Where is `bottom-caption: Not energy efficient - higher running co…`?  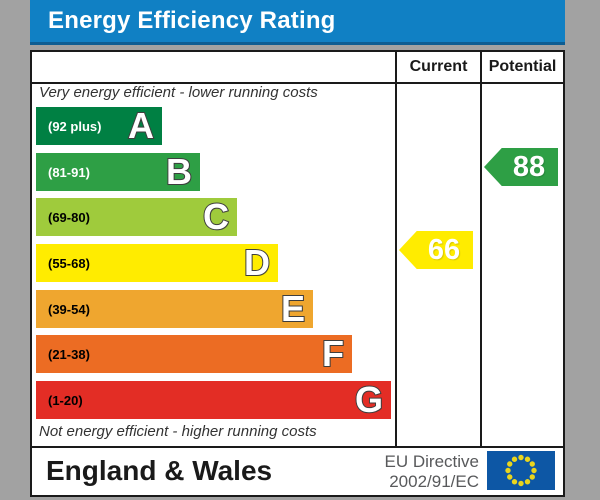
bottom-caption: Not energy efficient - higher running co… is located at coordinates (178, 431).